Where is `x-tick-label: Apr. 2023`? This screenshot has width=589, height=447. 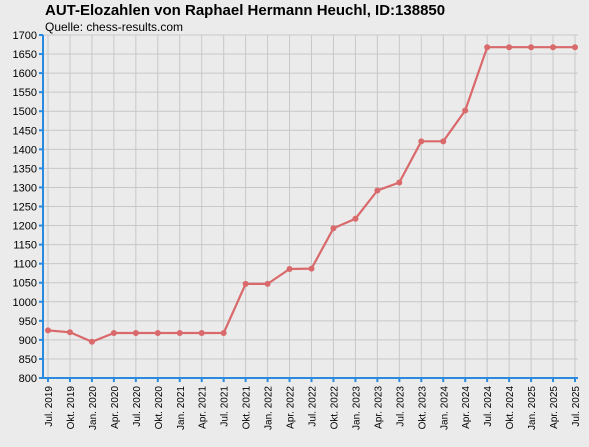 x-tick-label: Apr. 2023 is located at coordinates (378, 407).